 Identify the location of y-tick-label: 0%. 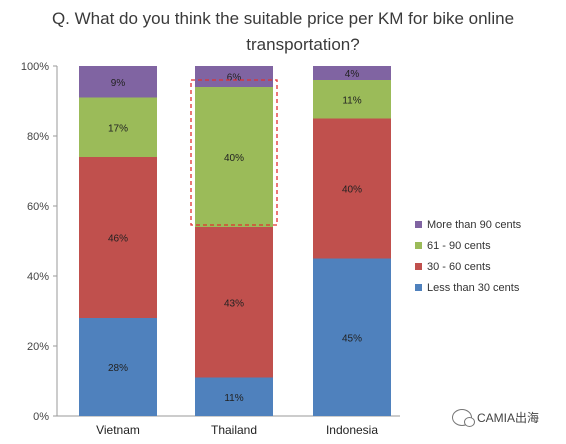
(41, 417).